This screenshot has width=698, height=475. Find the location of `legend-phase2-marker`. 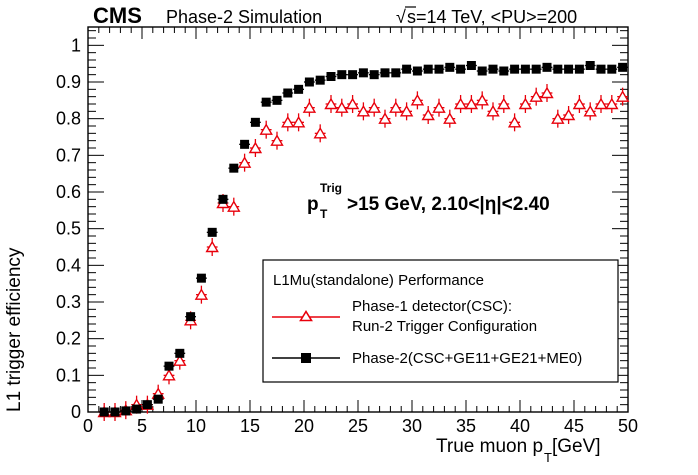

legend-phase2-marker is located at coordinates (306, 358).